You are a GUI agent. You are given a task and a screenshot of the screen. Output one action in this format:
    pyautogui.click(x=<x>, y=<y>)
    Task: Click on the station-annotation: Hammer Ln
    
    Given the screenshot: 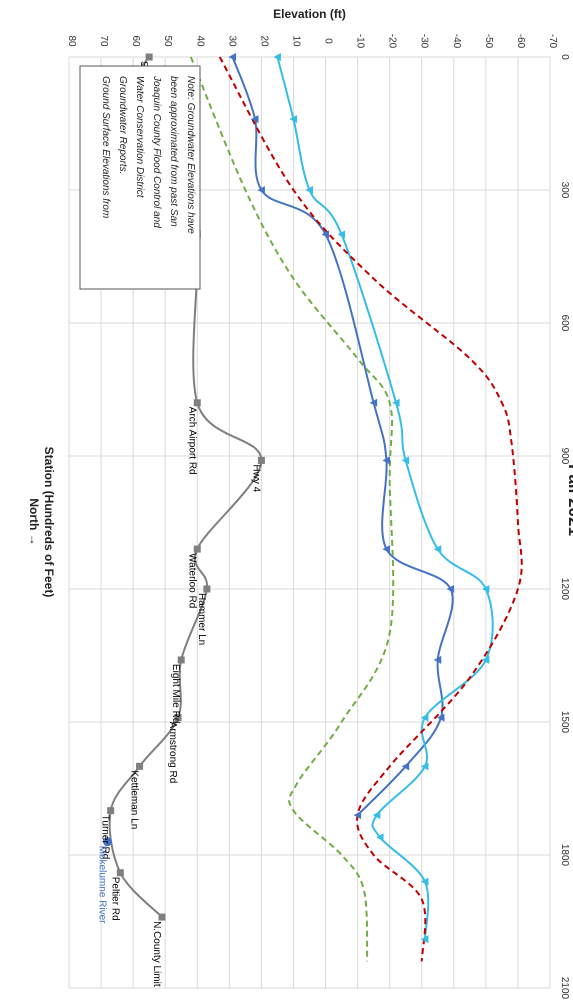 What is the action you would take?
    pyautogui.click(x=201, y=619)
    